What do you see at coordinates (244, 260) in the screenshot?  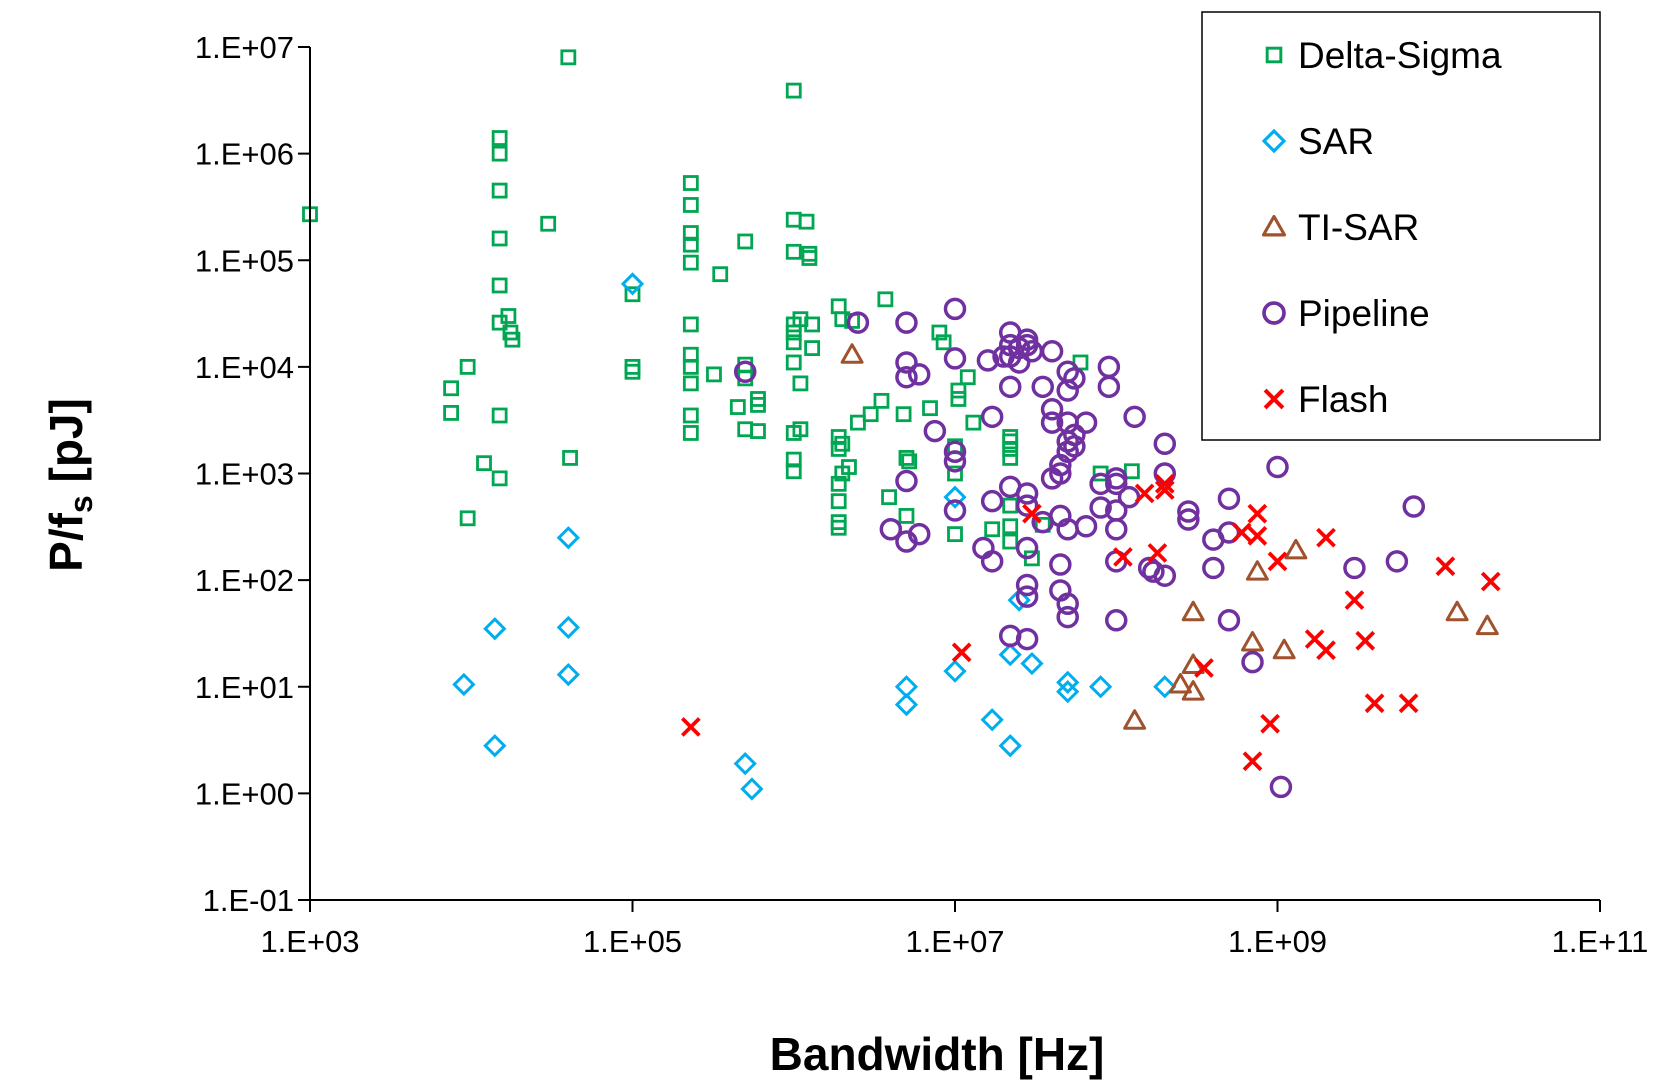 I see `y-tick-label: 1.E+05` at bounding box center [244, 260].